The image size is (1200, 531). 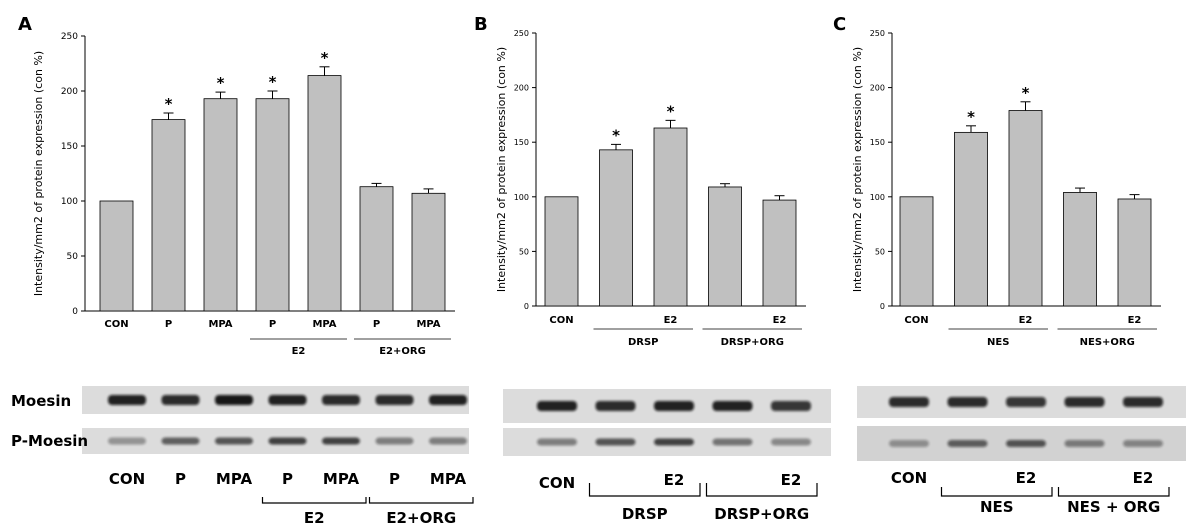 I want to click on group-label: E2+ORG, so click(x=402, y=351).